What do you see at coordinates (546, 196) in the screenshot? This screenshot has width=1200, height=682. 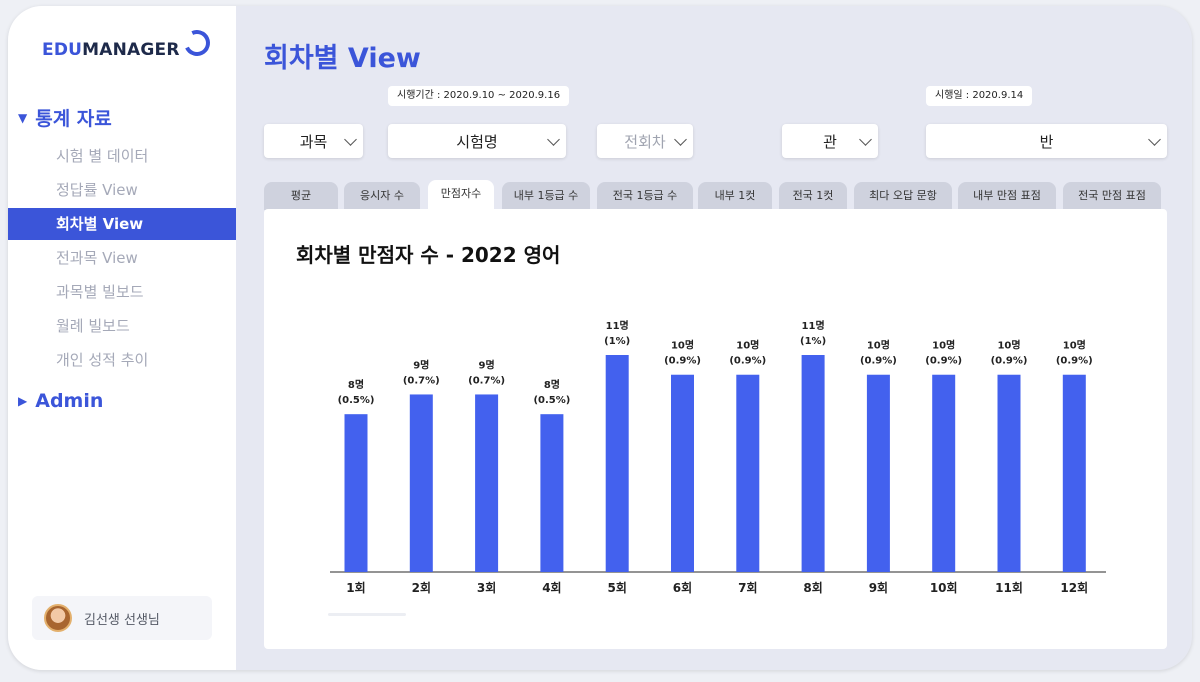 I see `tab-internal-grade1: 내부 1등급 수` at bounding box center [546, 196].